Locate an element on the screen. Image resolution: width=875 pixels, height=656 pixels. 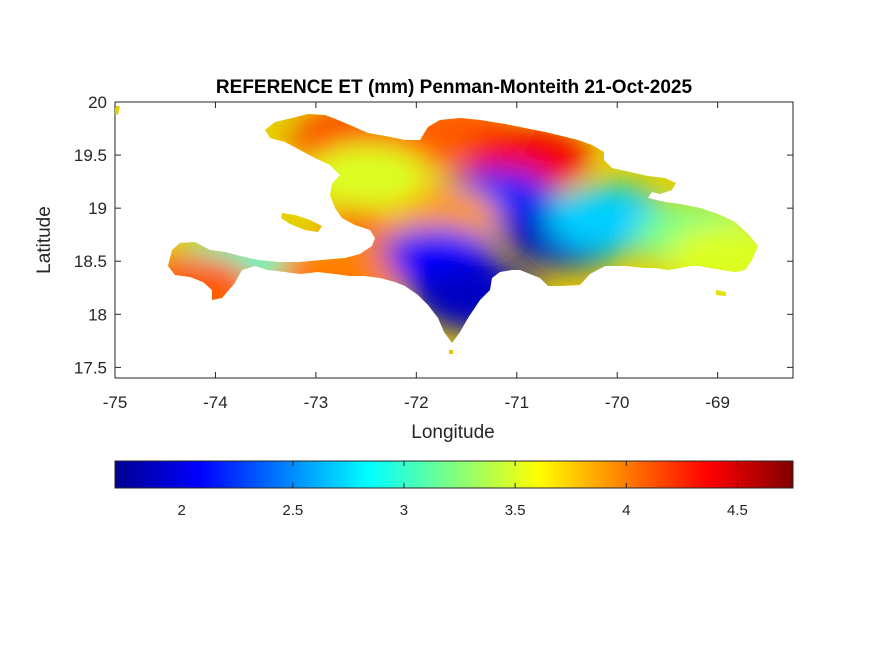
colorbar-ticks: 2 2.5 3 3.5 4 4.5 is located at coordinates (463, 490).